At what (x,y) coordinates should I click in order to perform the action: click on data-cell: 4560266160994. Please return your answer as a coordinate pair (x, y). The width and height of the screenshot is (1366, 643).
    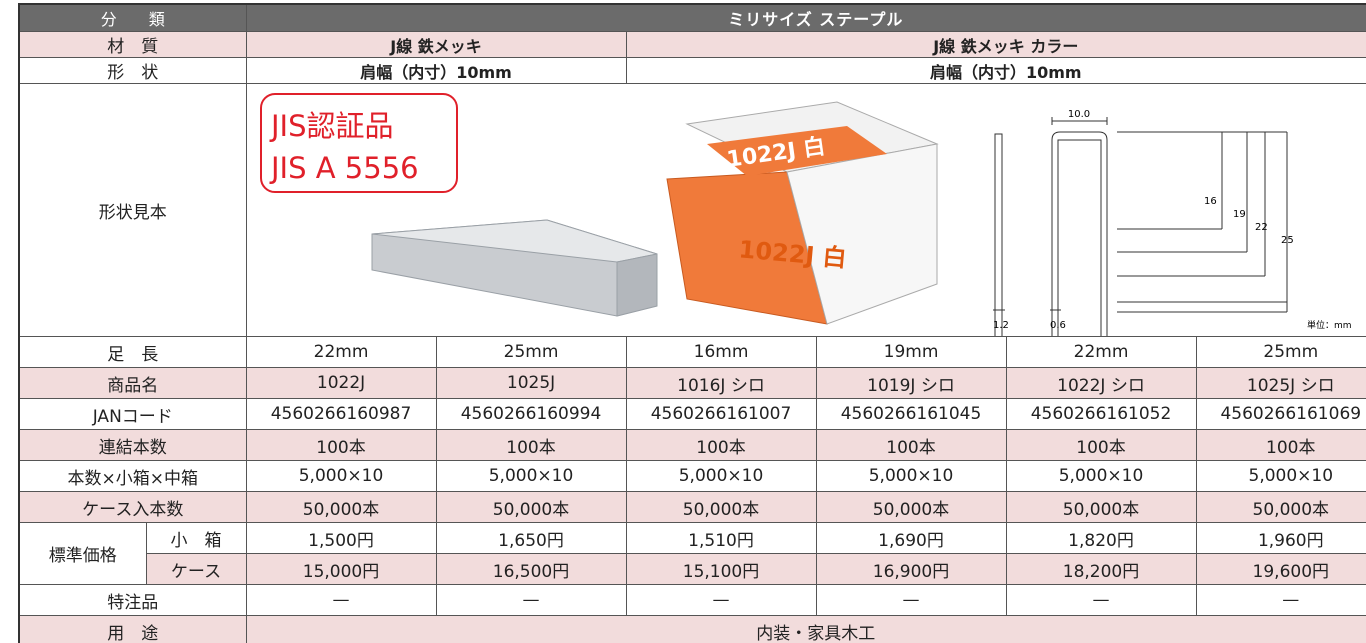
    Looking at the image, I should click on (531, 414).